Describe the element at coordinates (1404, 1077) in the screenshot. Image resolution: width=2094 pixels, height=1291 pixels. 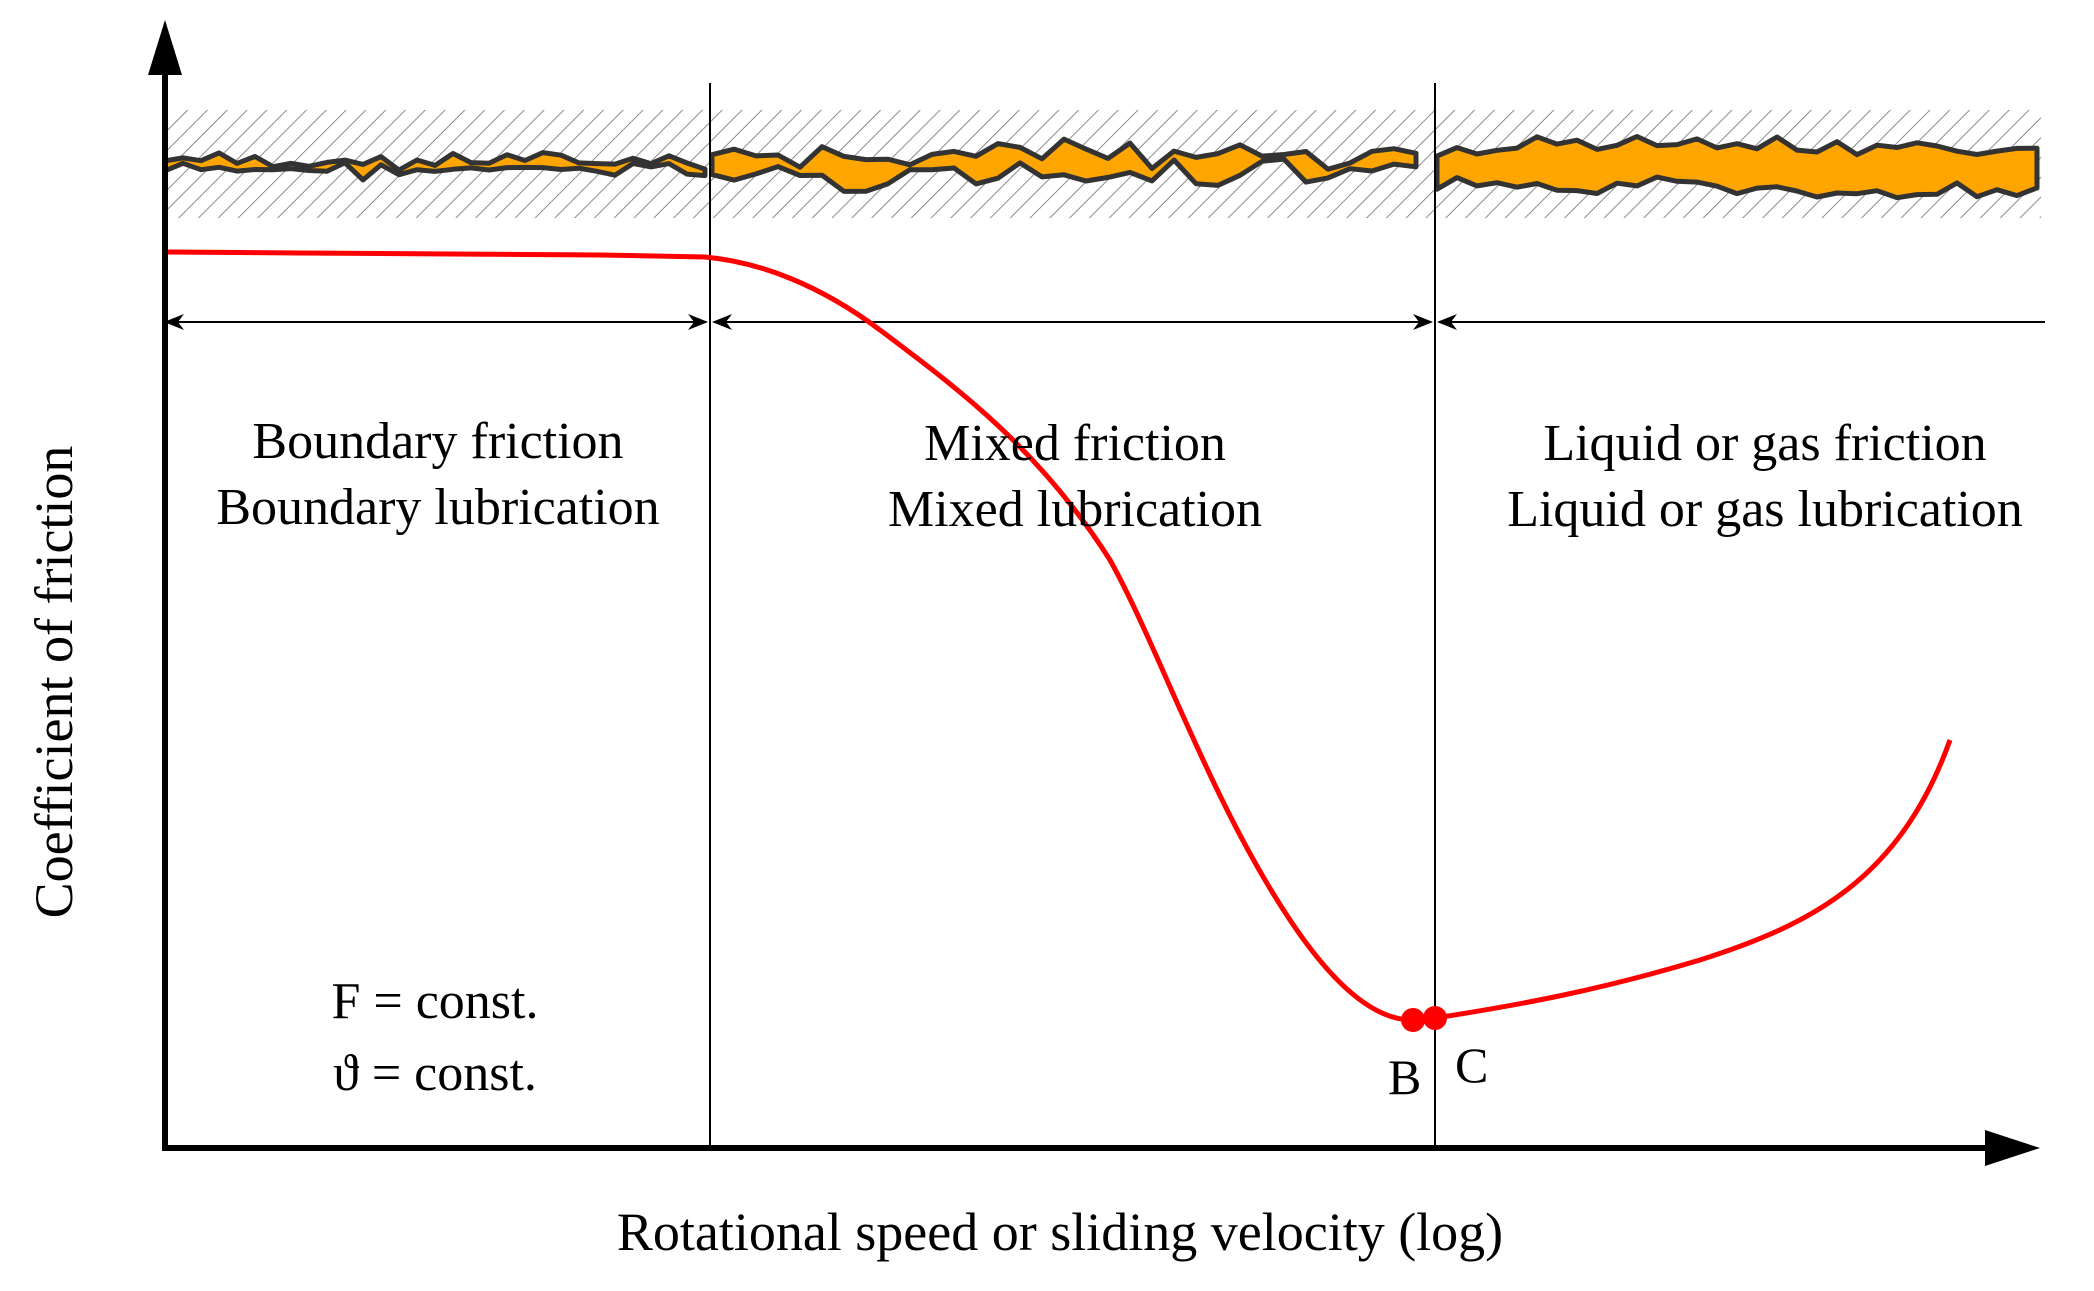
I see `point-b-label: B` at that location.